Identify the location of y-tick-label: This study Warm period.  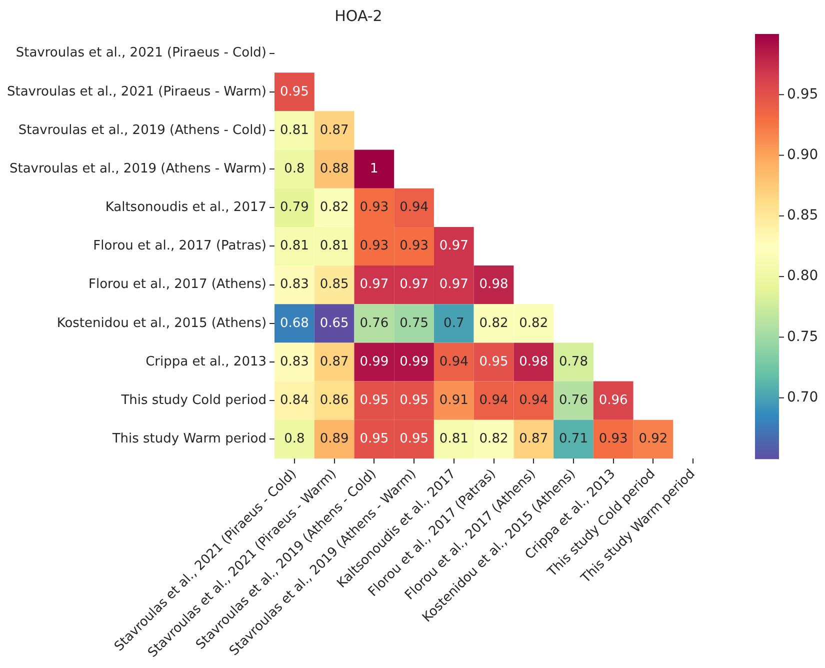
(189, 439).